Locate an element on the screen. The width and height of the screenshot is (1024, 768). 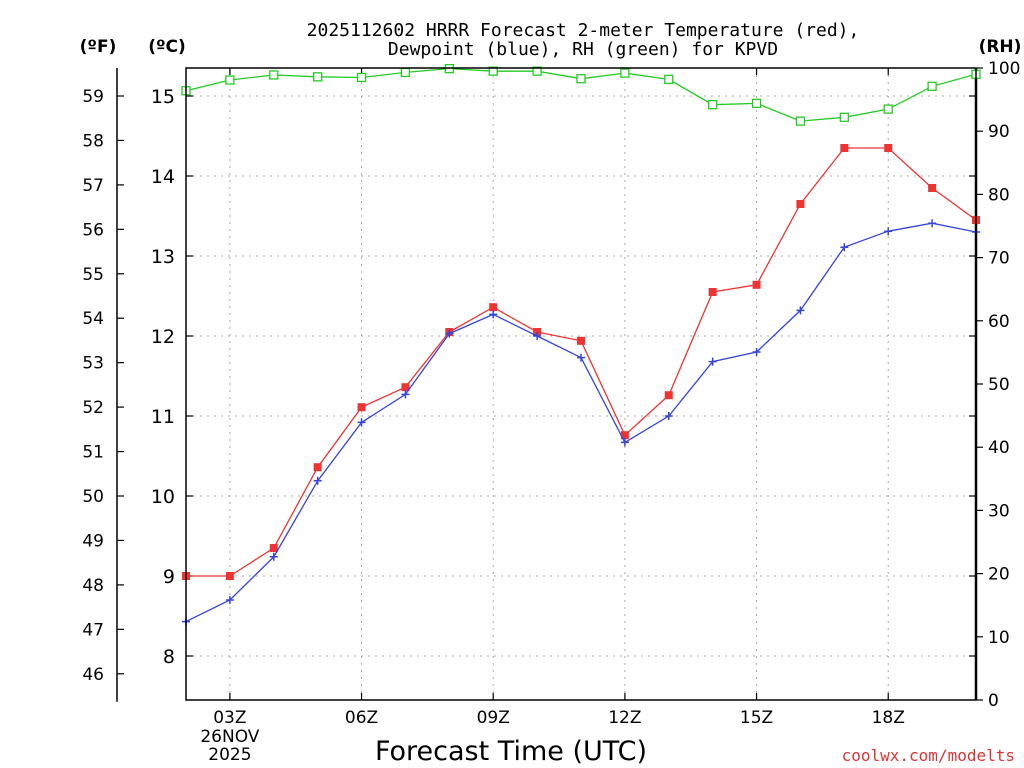
fahrenheit-tick-label: 51 is located at coordinates (93, 453).